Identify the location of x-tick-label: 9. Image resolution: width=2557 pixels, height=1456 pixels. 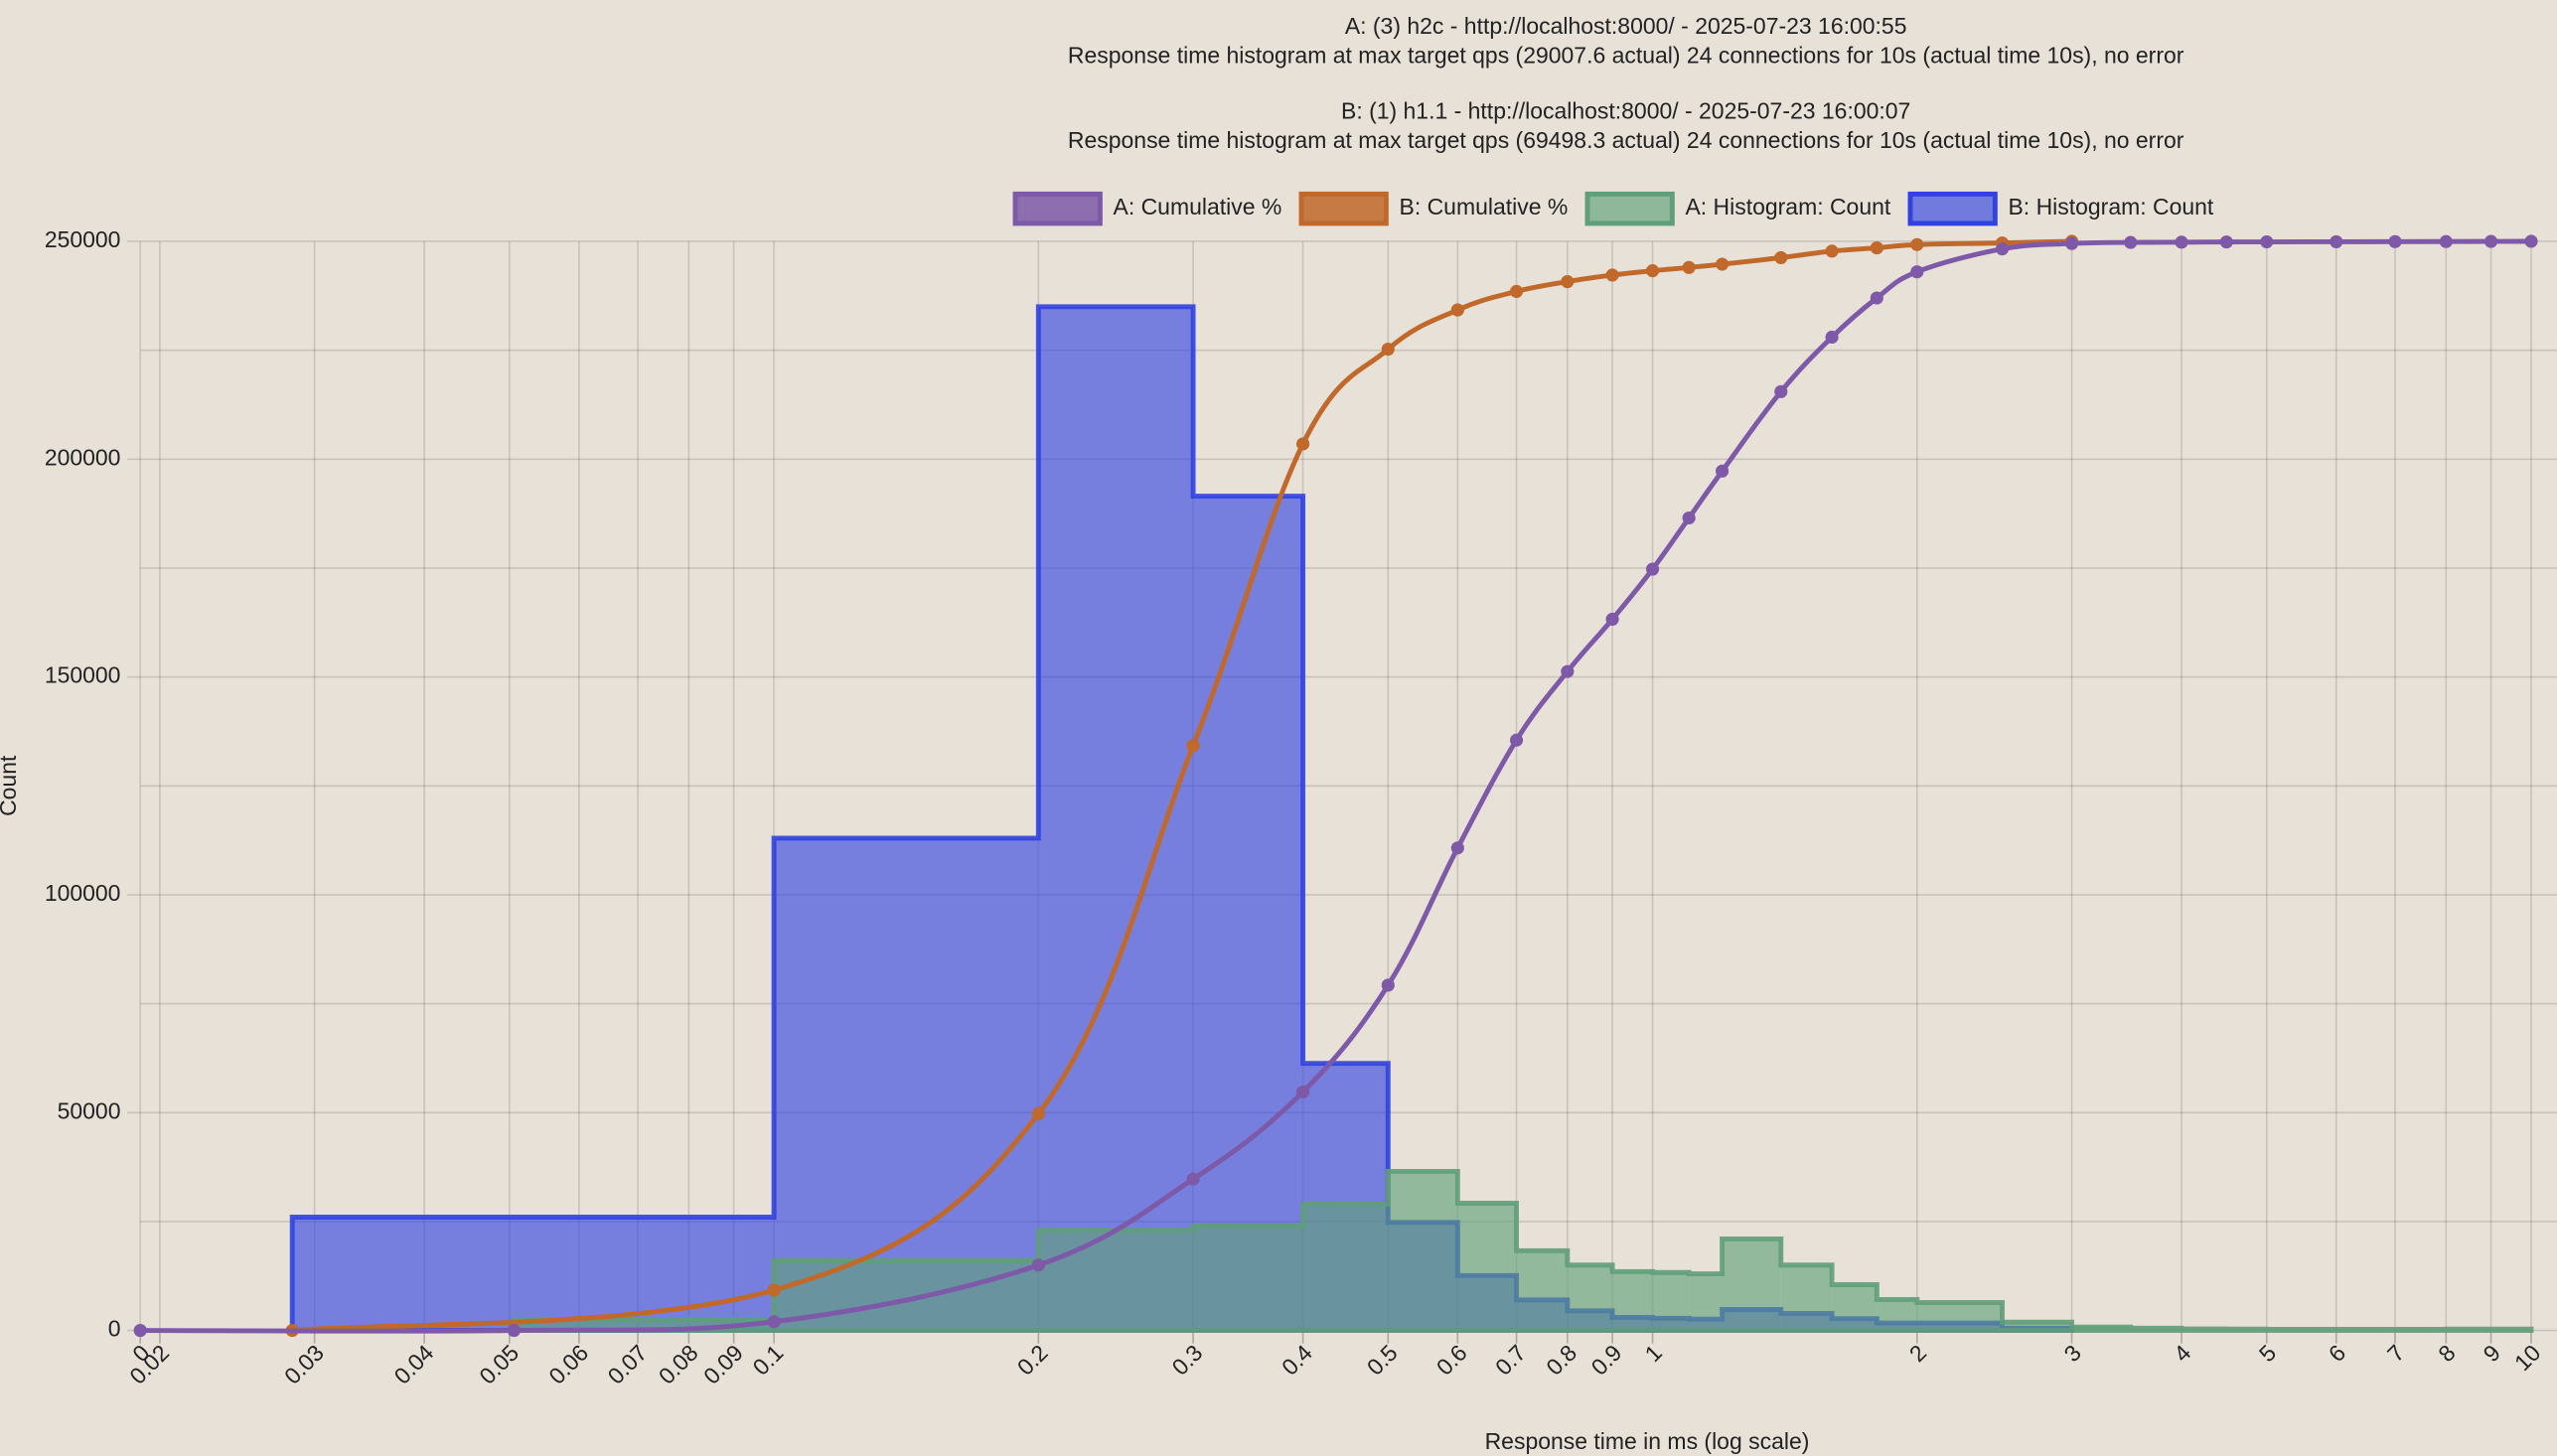
(2492, 1353).